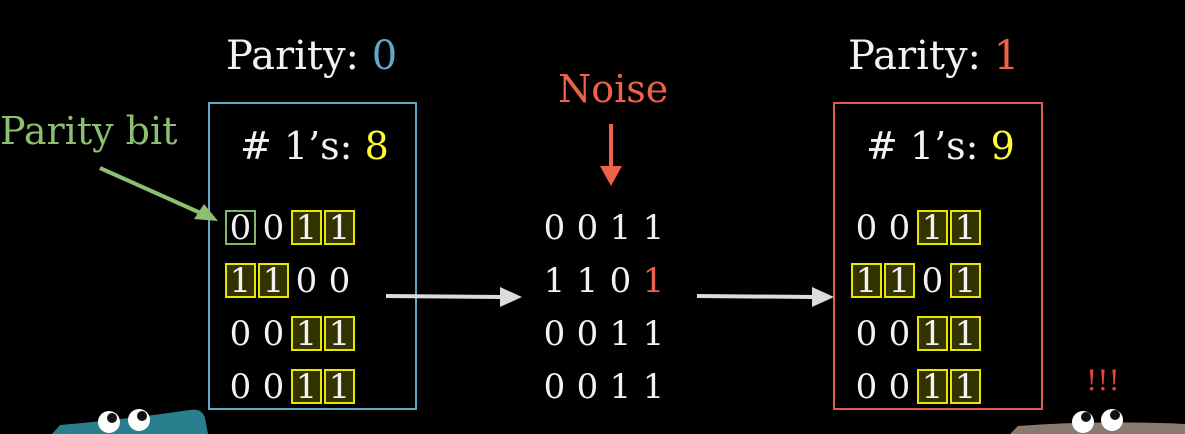  I want to click on left-parity-value: 0, so click(384, 56).